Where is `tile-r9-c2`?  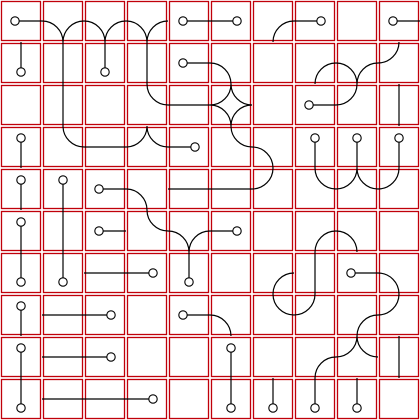
tile-r9-c2 is located at coordinates (63, 357).